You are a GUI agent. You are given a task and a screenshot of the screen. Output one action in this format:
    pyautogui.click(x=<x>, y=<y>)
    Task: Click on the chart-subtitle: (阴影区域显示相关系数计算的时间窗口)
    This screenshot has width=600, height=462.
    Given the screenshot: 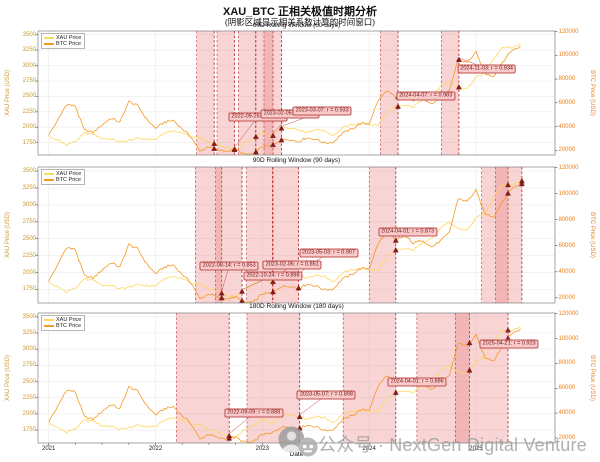 What is the action you would take?
    pyautogui.click(x=300, y=22)
    